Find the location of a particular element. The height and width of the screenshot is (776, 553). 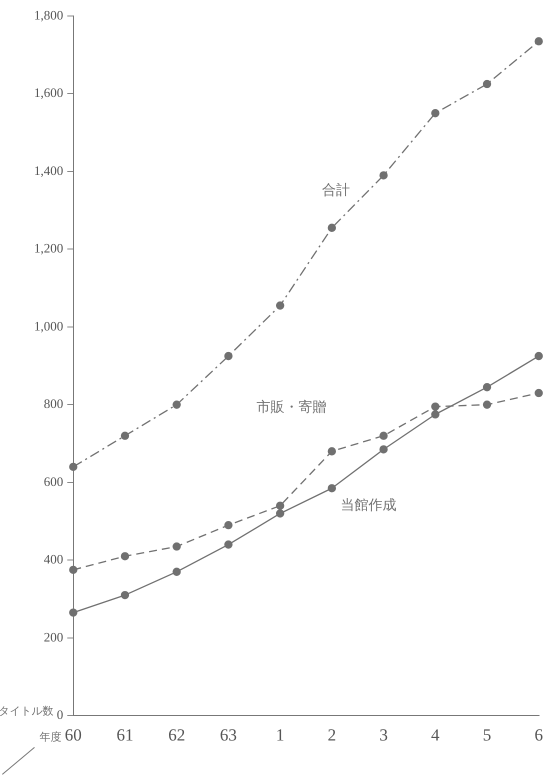

x-tick-label: 5 is located at coordinates (487, 734).